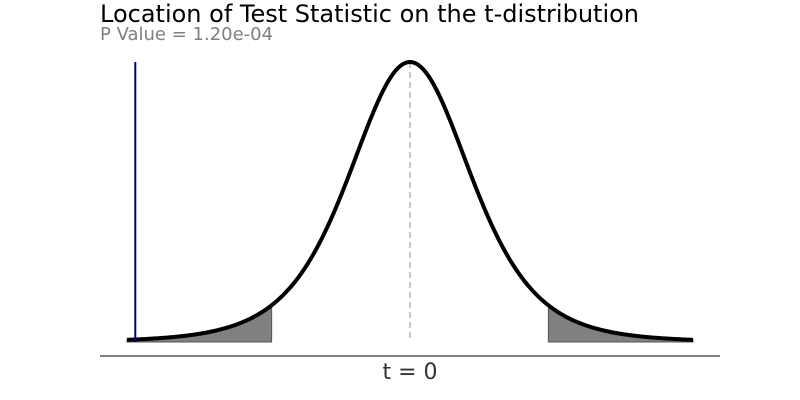  Describe the element at coordinates (199, 323) in the screenshot. I see `left-tail-area` at that location.